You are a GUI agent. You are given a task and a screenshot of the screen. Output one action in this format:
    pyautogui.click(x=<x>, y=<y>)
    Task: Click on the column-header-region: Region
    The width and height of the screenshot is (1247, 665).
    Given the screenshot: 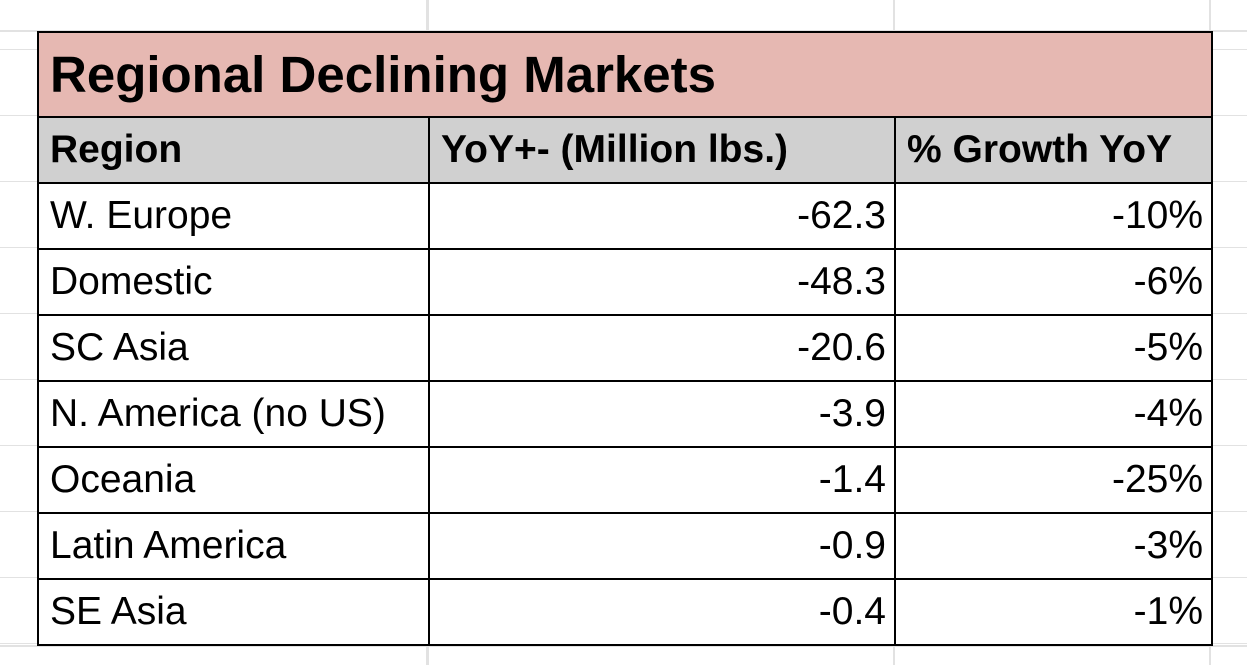 What is the action you would take?
    pyautogui.click(x=233, y=150)
    